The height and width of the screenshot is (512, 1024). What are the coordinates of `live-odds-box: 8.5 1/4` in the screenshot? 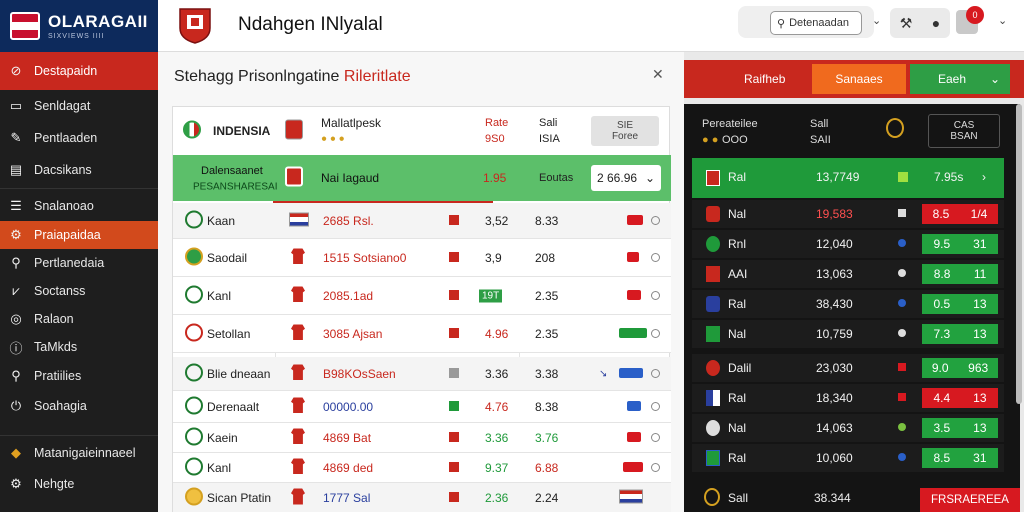 It's located at (960, 214).